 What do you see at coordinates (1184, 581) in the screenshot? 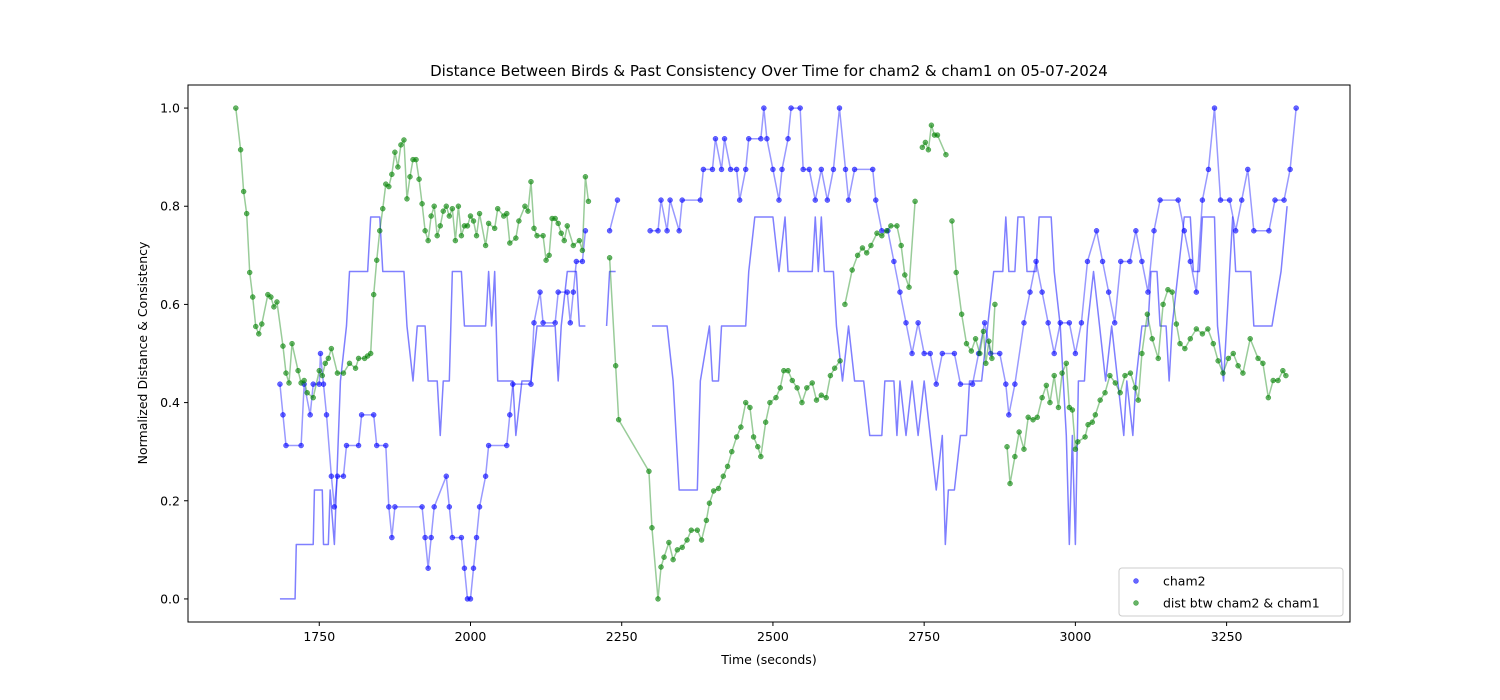
I see `legend-label: cham2` at bounding box center [1184, 581].